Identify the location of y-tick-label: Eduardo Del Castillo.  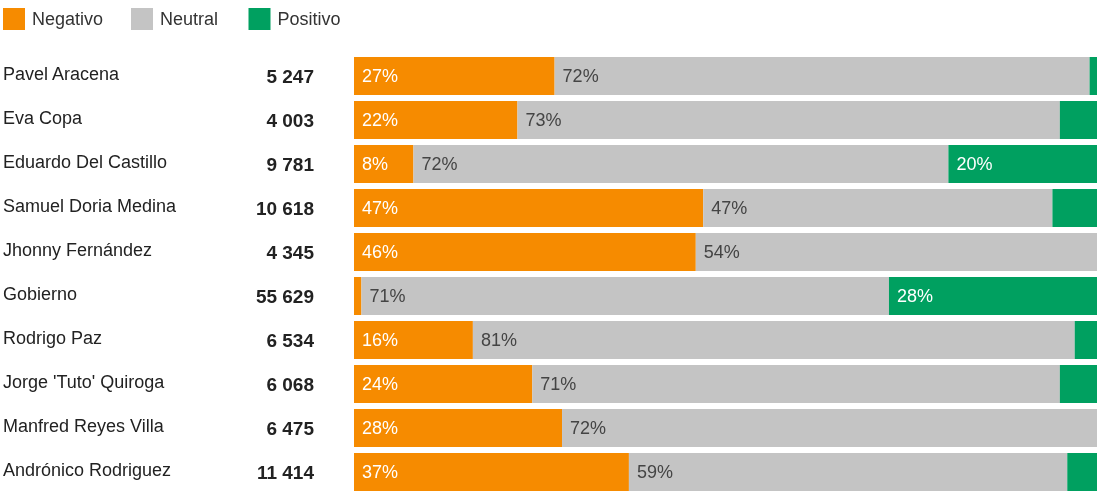
(85, 162).